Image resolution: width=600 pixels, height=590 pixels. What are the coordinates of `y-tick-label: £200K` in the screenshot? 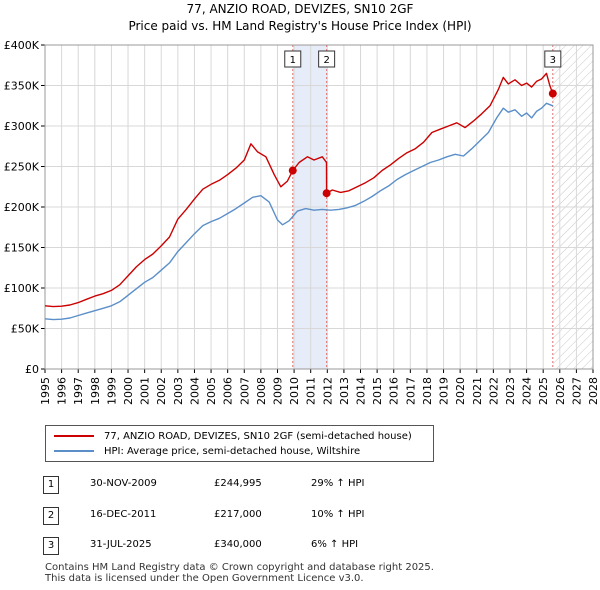 It's located at (22, 207).